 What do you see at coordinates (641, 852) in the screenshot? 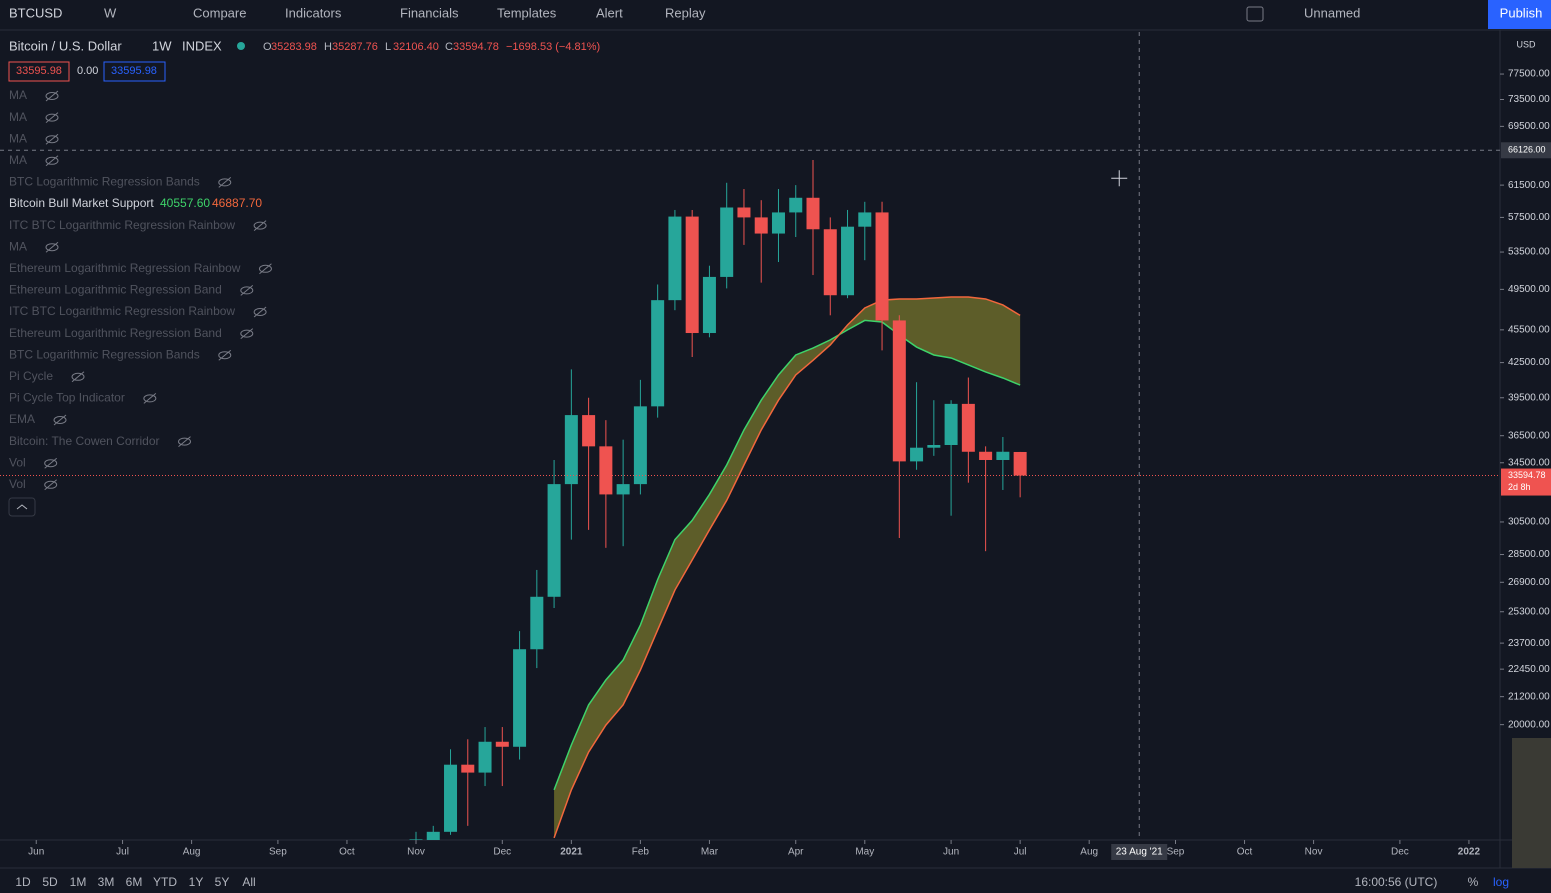
I see `x-tick-label: Feb` at bounding box center [641, 852].